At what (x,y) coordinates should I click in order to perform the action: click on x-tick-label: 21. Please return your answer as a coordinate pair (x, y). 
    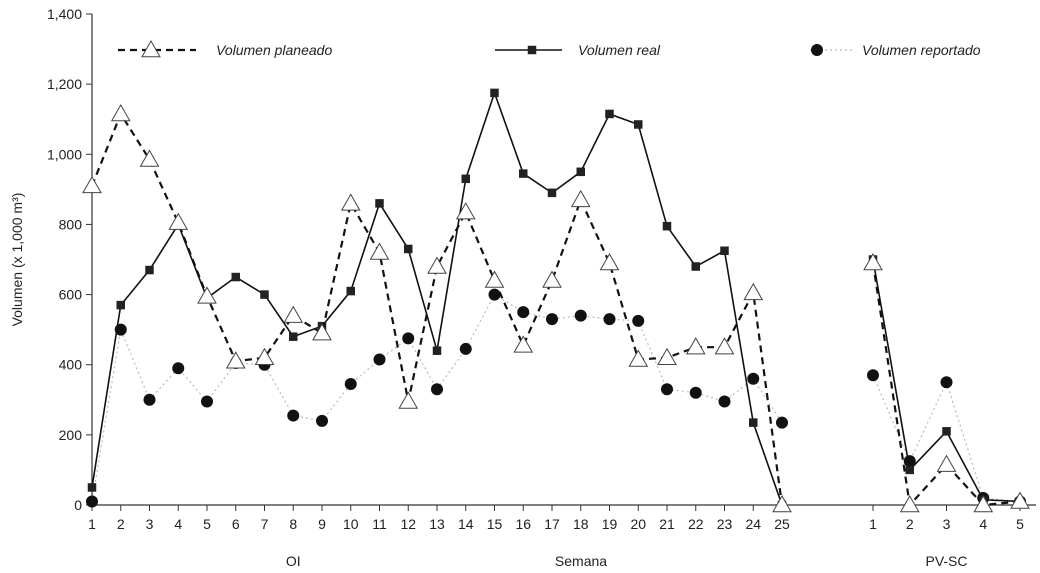
    Looking at the image, I should click on (667, 524).